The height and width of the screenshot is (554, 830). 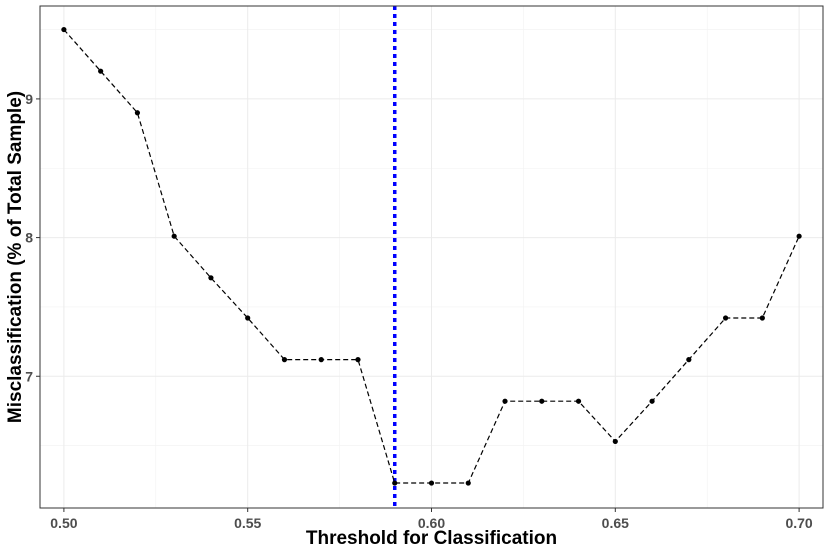 I want to click on x-tick-label: 0.60, so click(x=431, y=523).